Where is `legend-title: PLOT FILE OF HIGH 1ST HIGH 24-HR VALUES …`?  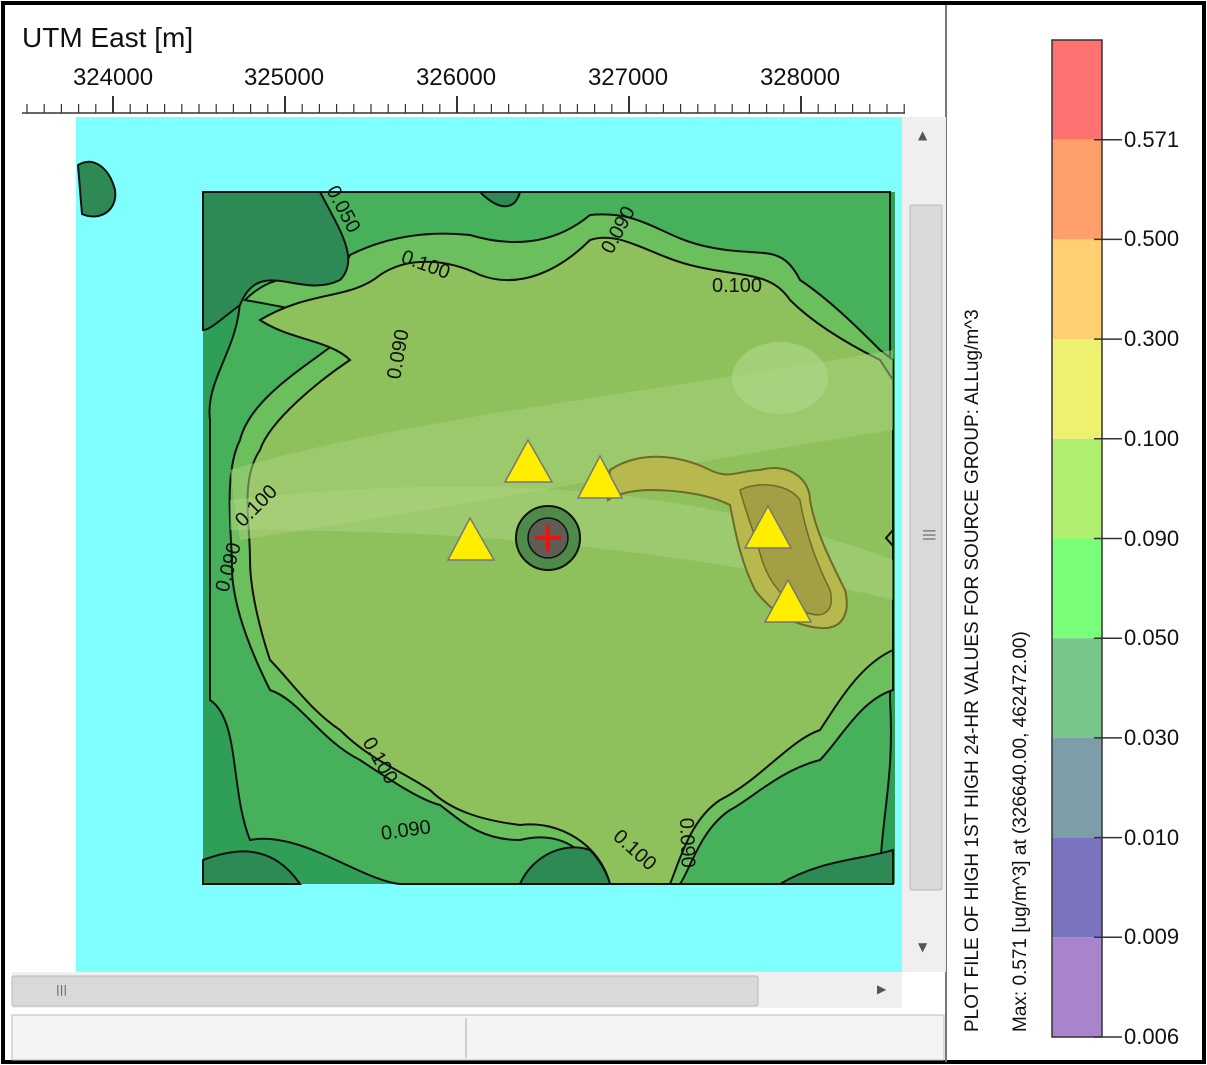
legend-title: PLOT FILE OF HIGH 1ST HIGH 24-HR VALUES … is located at coordinates (972, 670).